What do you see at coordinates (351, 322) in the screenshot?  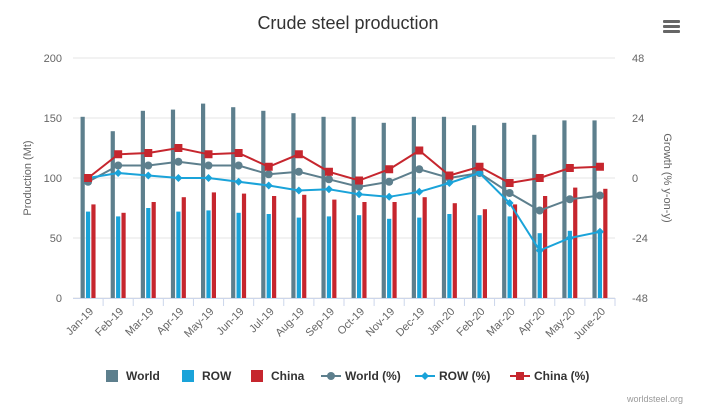 I see `x-tick-label: Oct-19` at bounding box center [351, 322].